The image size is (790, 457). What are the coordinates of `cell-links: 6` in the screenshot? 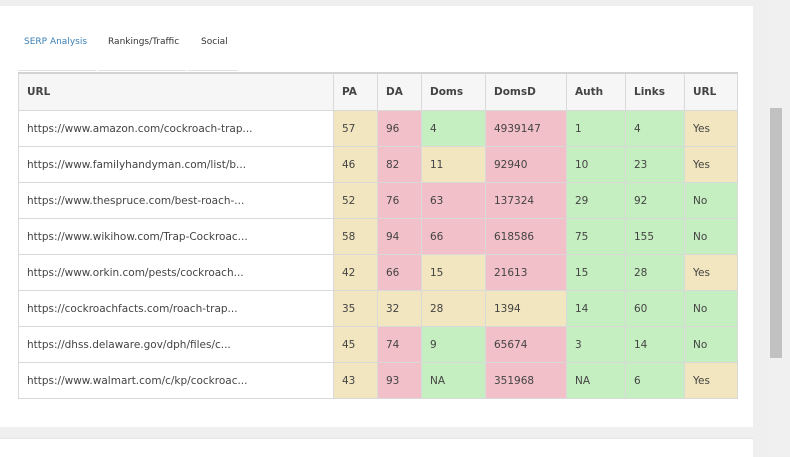 It's located at (655, 380).